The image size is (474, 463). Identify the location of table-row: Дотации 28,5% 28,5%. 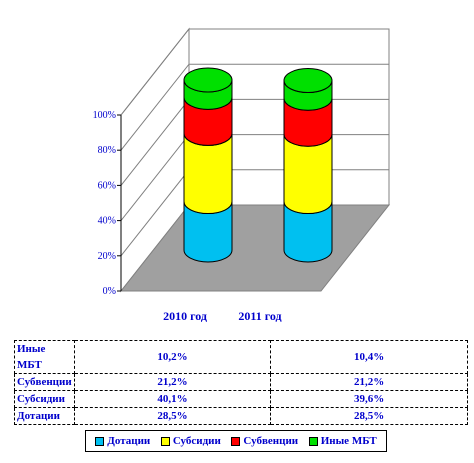
(241, 416).